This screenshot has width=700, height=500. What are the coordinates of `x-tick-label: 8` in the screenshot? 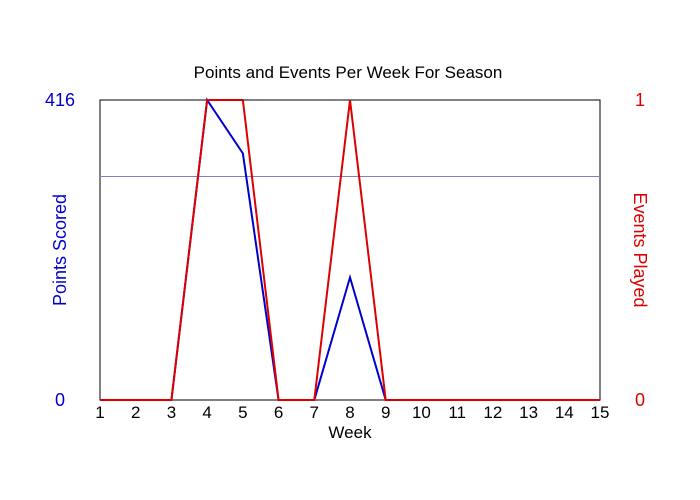 It's located at (349, 412).